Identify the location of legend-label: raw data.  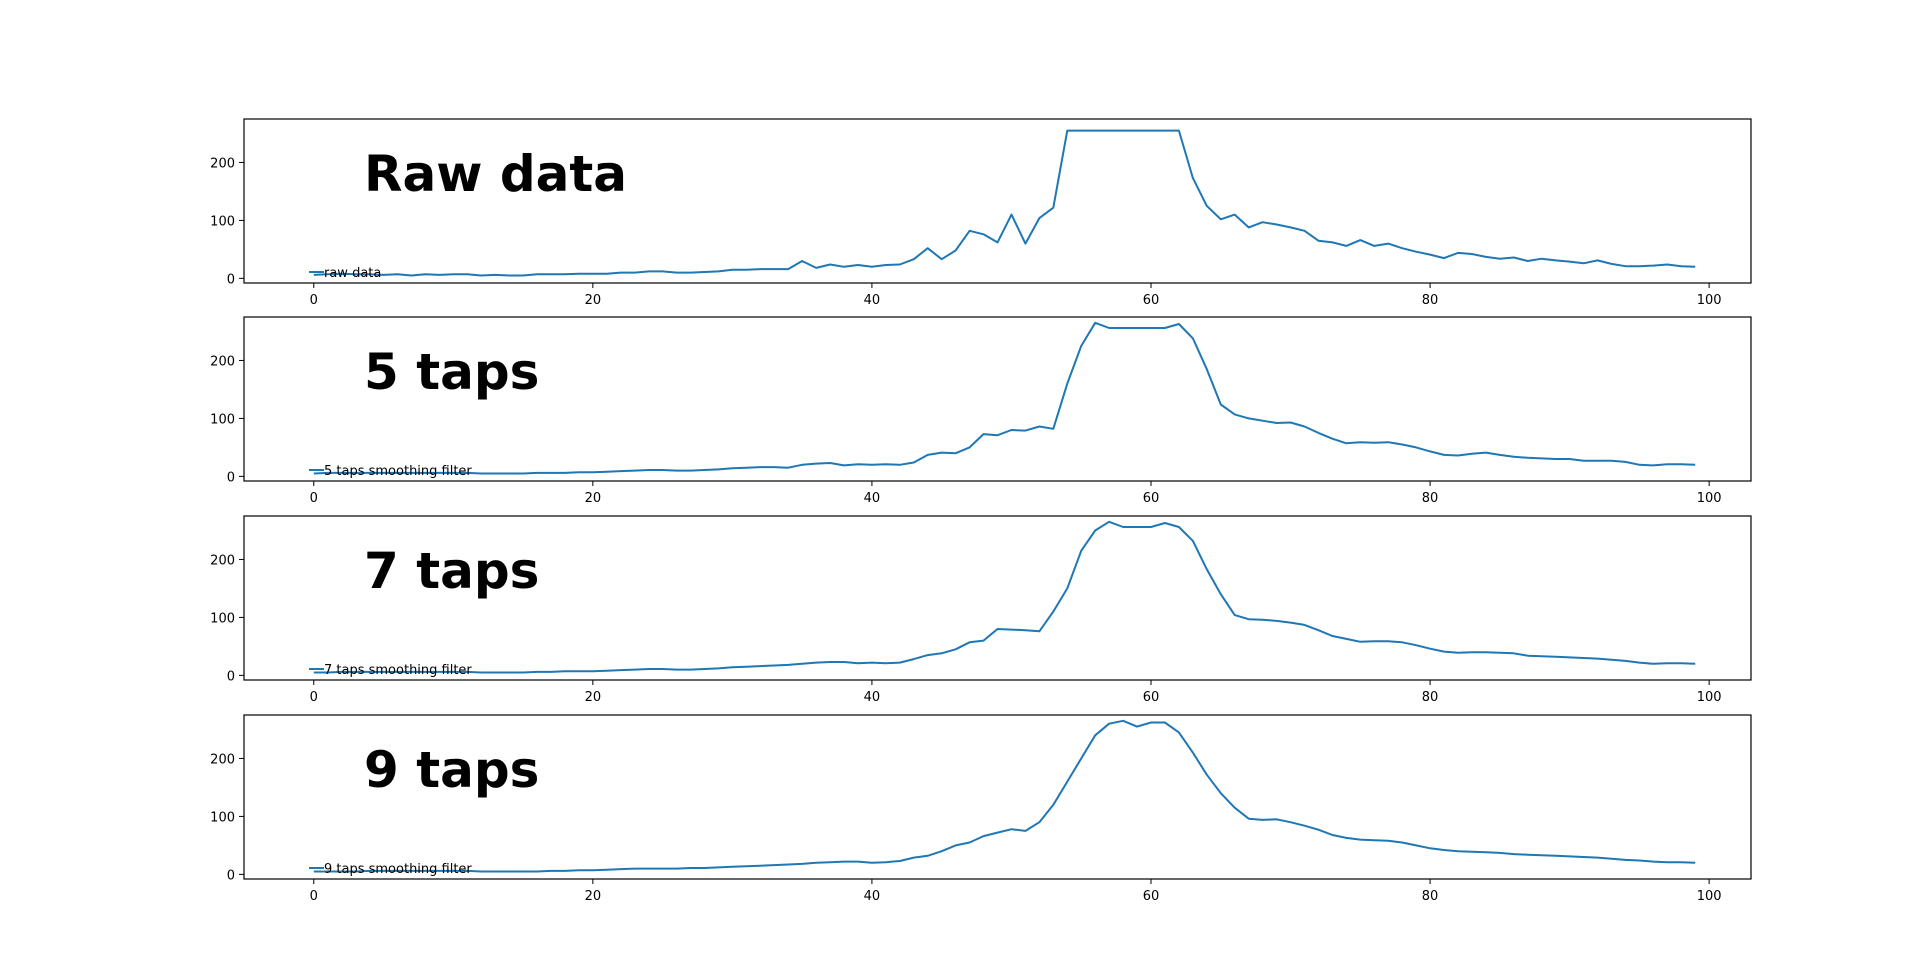
(352, 273).